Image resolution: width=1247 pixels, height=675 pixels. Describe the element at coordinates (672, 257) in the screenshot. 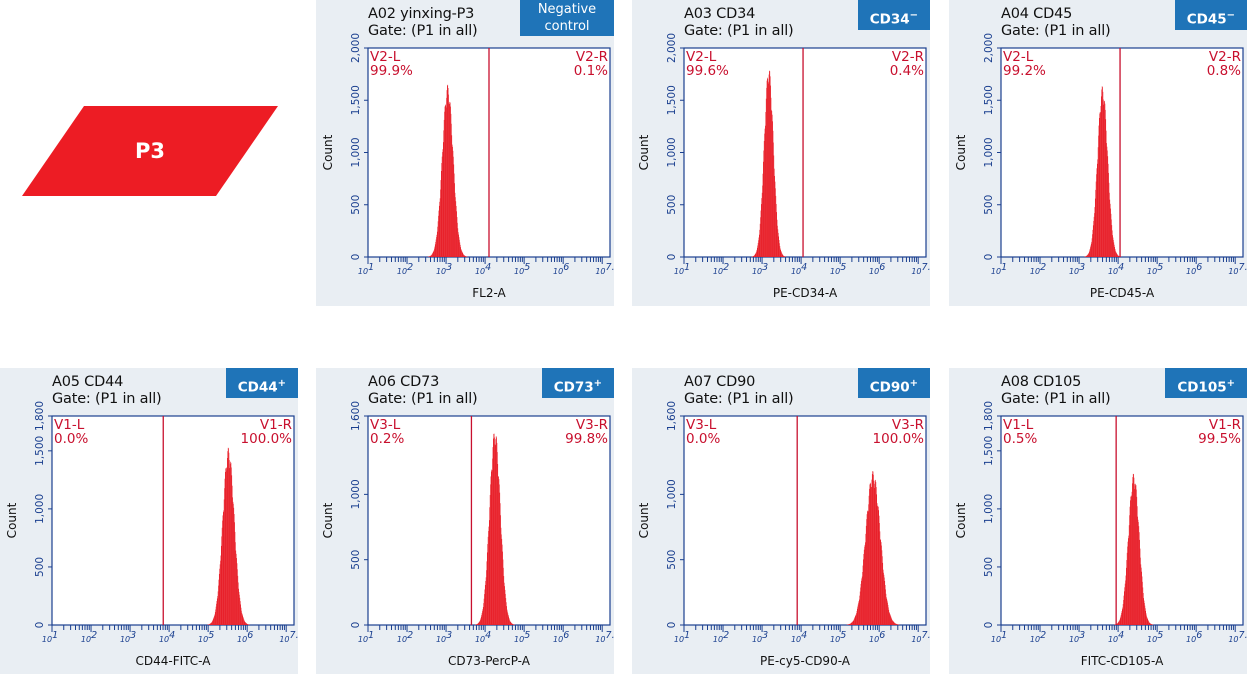

I see `y-tick-label: 0` at that location.